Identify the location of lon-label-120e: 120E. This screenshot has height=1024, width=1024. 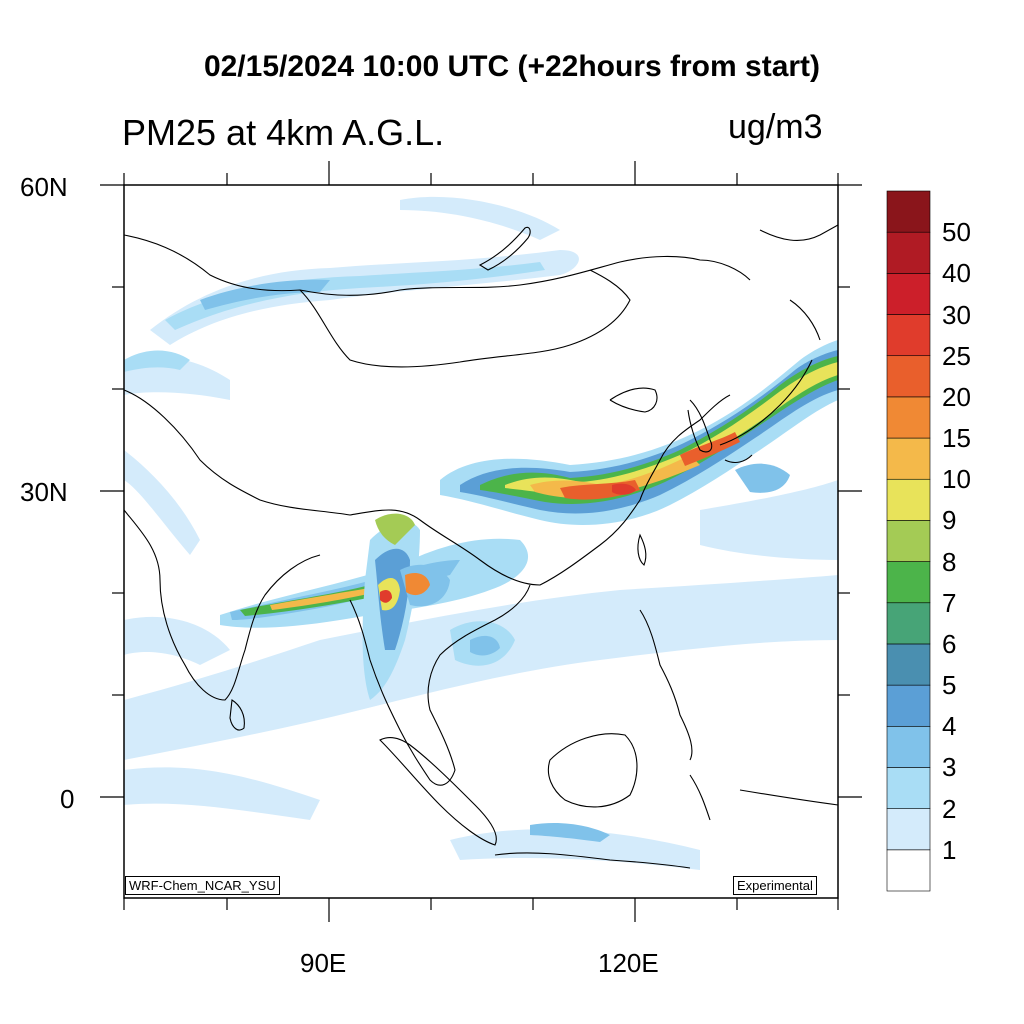
(628, 963).